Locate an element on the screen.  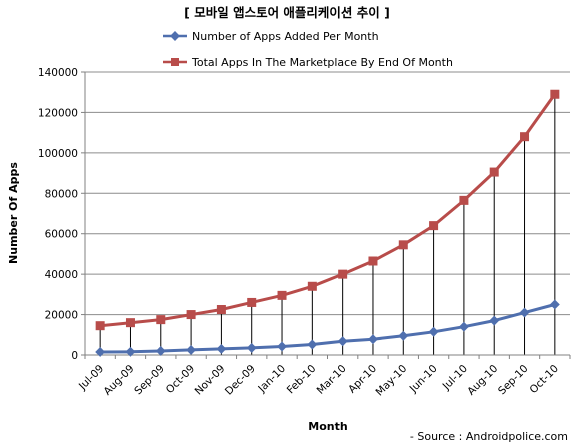
y-tick-label: 0 is located at coordinates (74, 356).